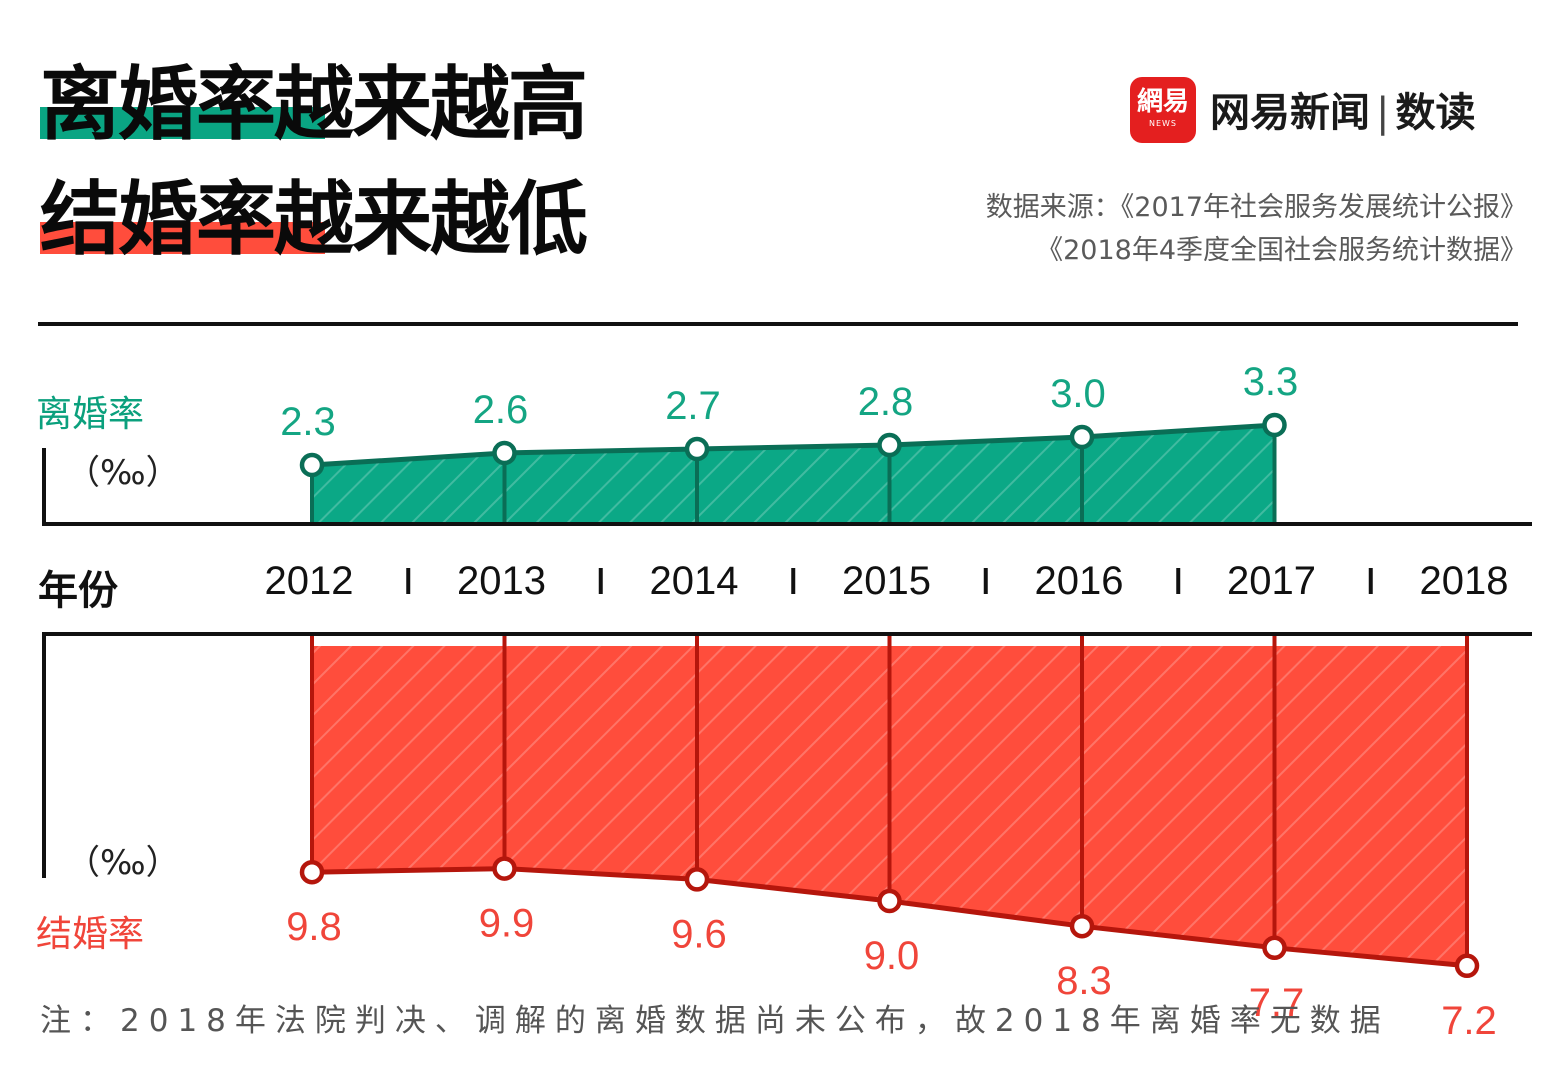  I want to click on divorce-line, so click(793, 445).